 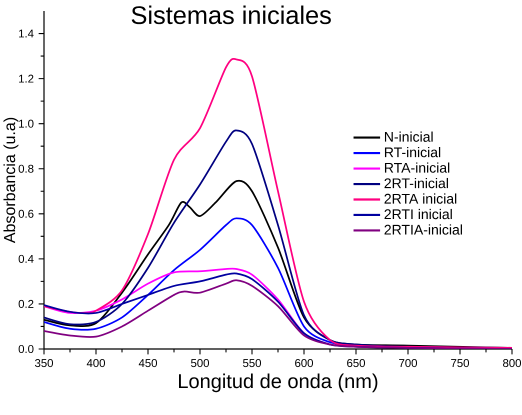 I want to click on legend-label: RT-inicial, so click(x=412, y=152).